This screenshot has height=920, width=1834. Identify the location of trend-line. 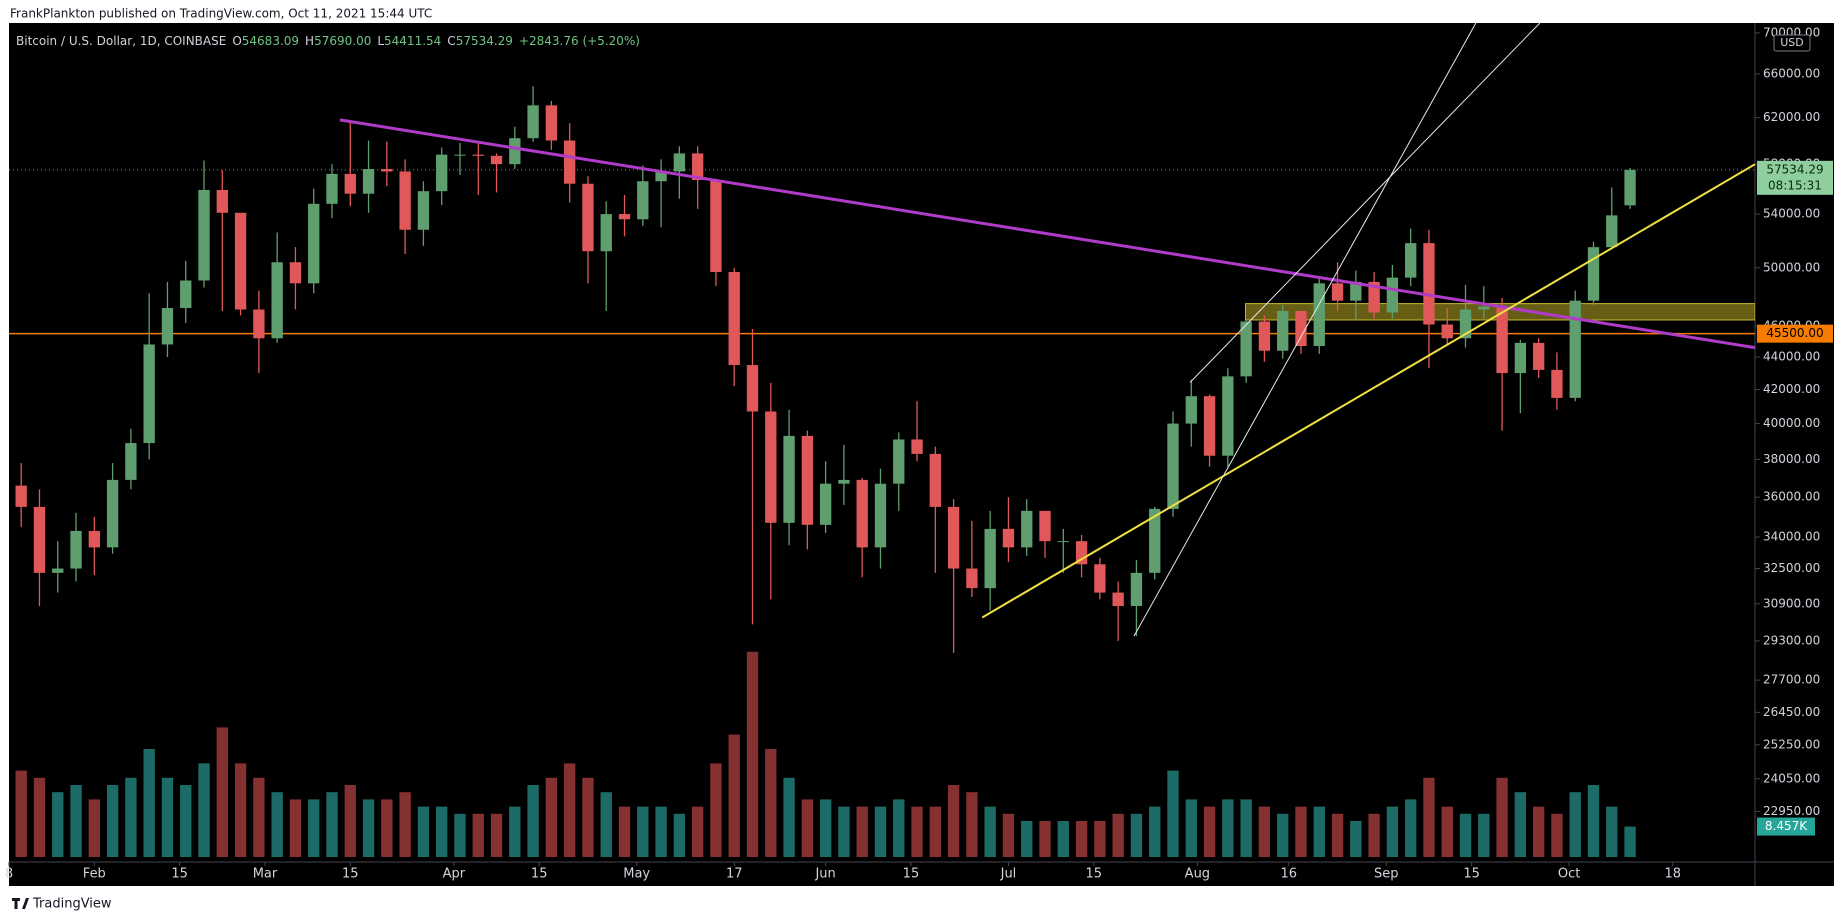
(1305, 330).